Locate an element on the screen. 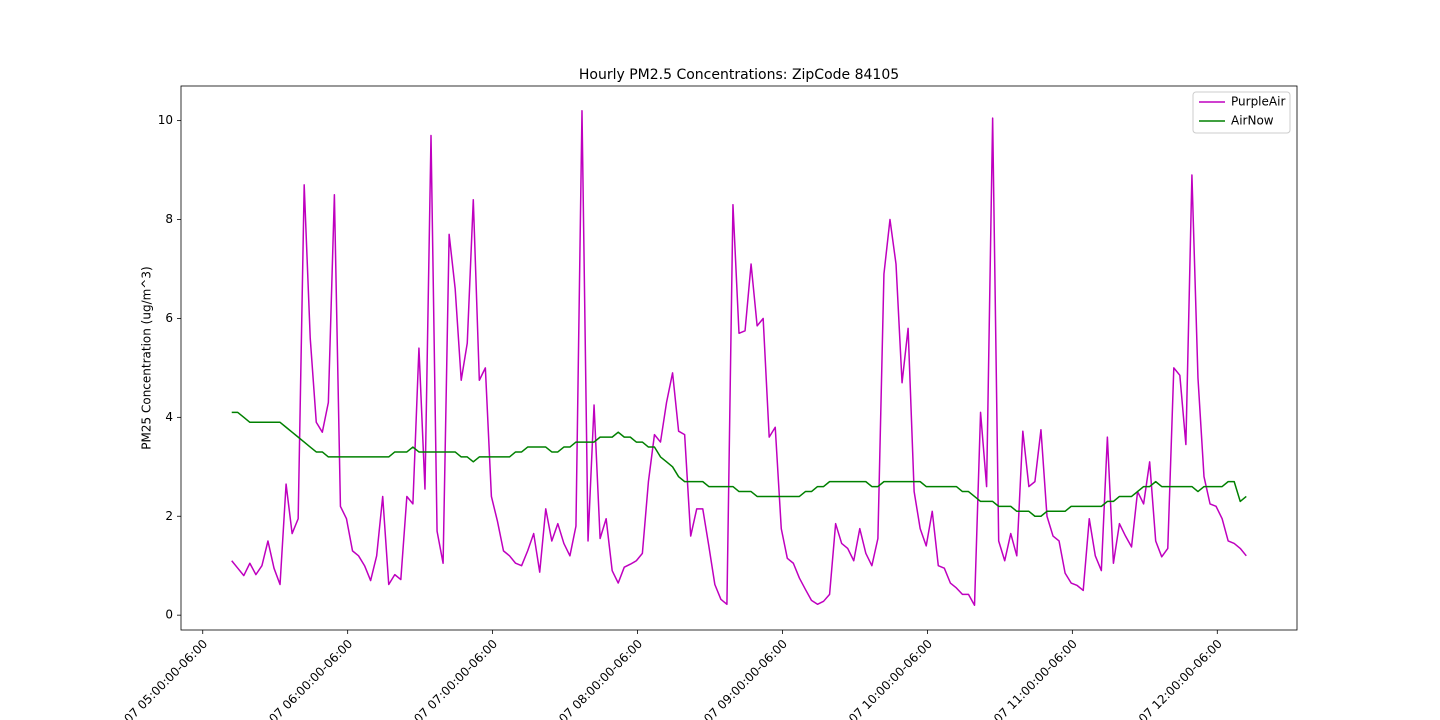 This screenshot has width=1440, height=720. legend-label: AirNow is located at coordinates (1252, 121).